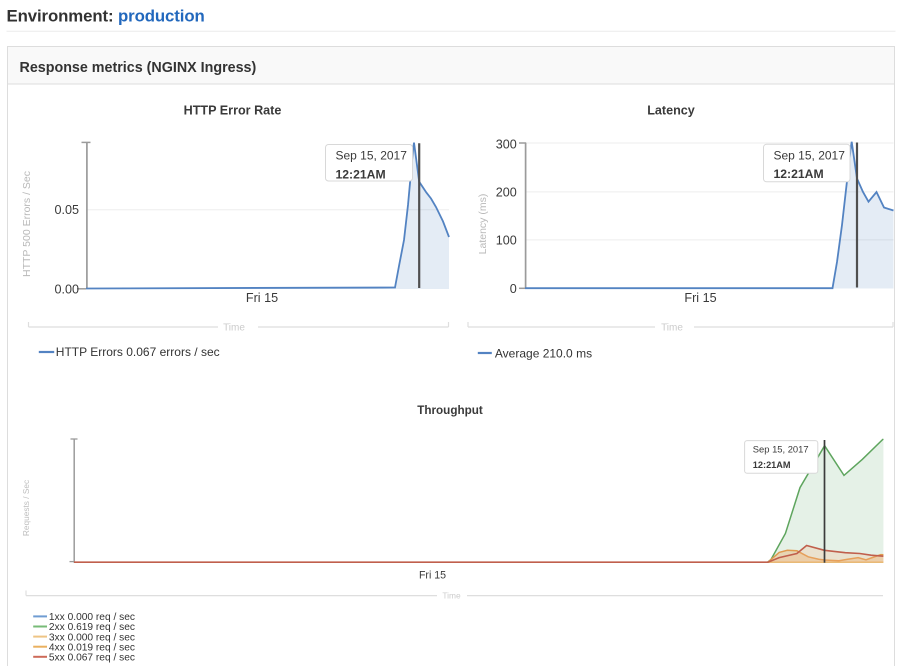 This screenshot has width=900, height=666. I want to click on svg-text: 200, so click(506, 193).